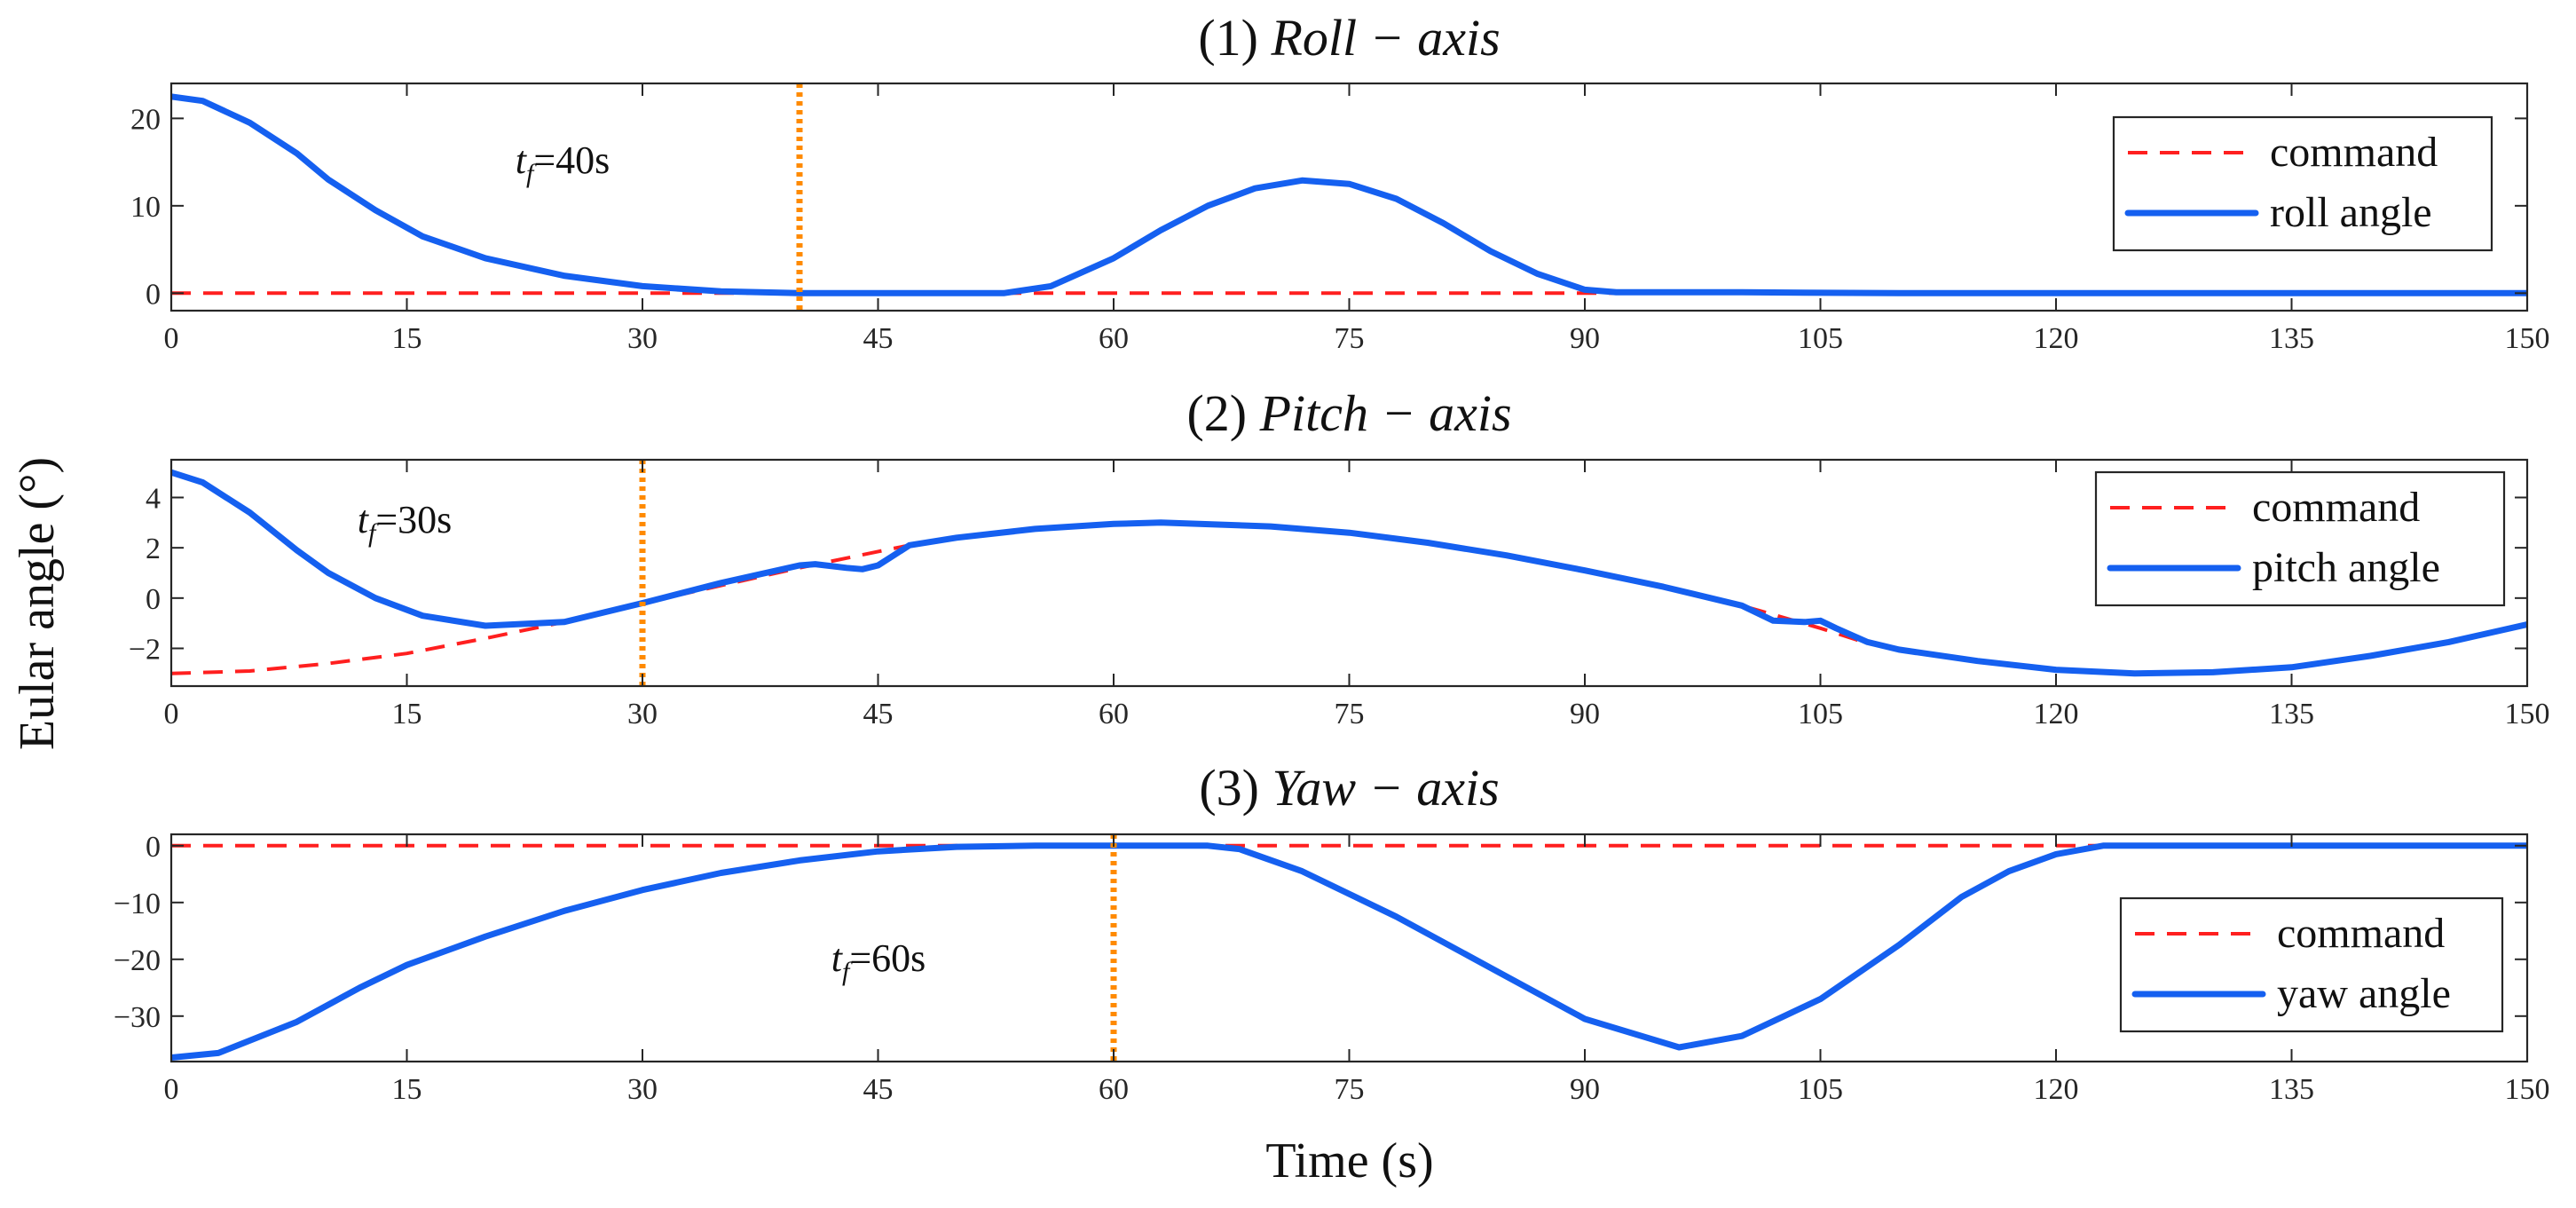 This screenshot has width=2576, height=1208. I want to click on y-tick-label: 10, so click(145, 207).